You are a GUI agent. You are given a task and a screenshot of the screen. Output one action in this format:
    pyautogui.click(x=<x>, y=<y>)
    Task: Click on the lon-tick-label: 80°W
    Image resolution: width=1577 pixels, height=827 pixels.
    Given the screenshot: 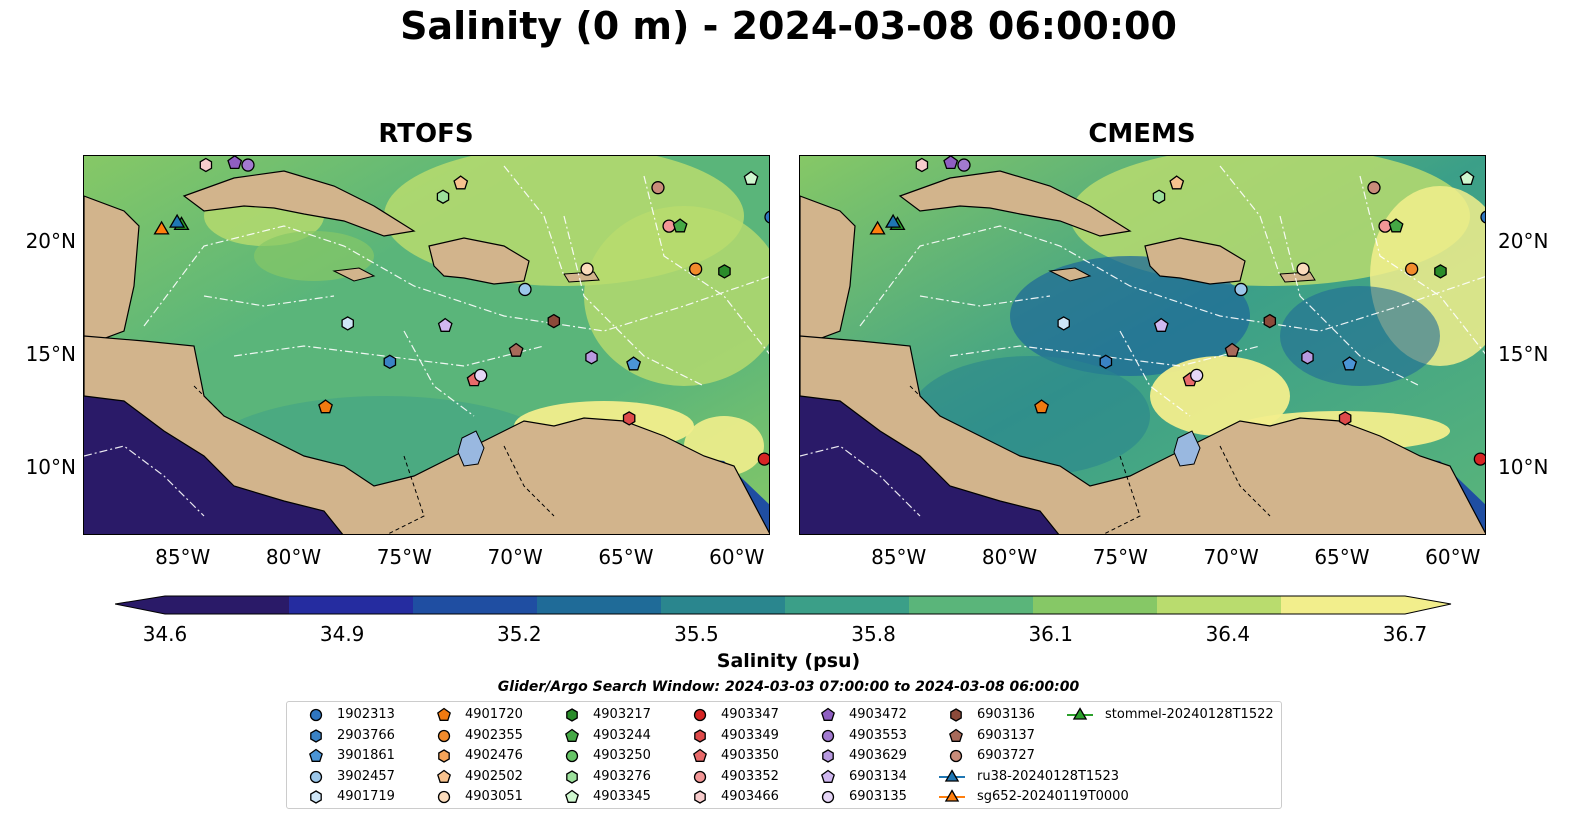 What is the action you would take?
    pyautogui.click(x=293, y=557)
    